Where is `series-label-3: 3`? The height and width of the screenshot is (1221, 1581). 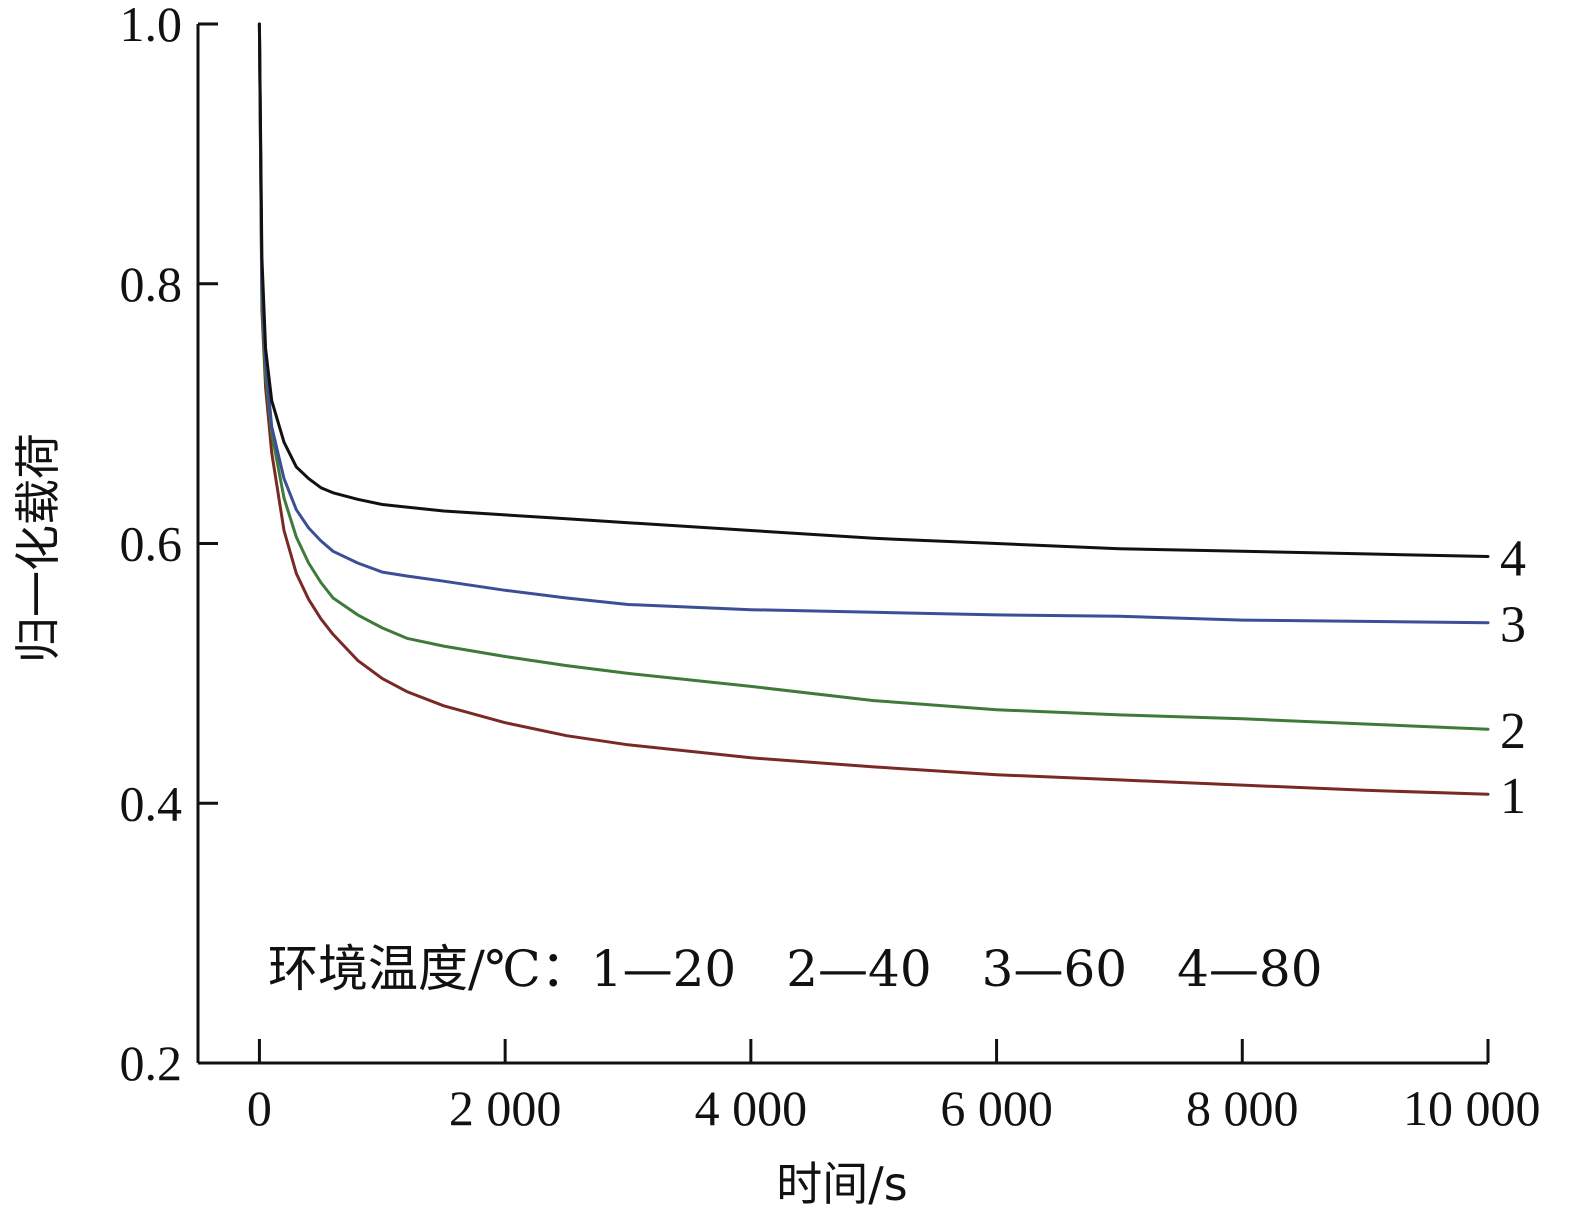
series-label-3: 3 is located at coordinates (1513, 625).